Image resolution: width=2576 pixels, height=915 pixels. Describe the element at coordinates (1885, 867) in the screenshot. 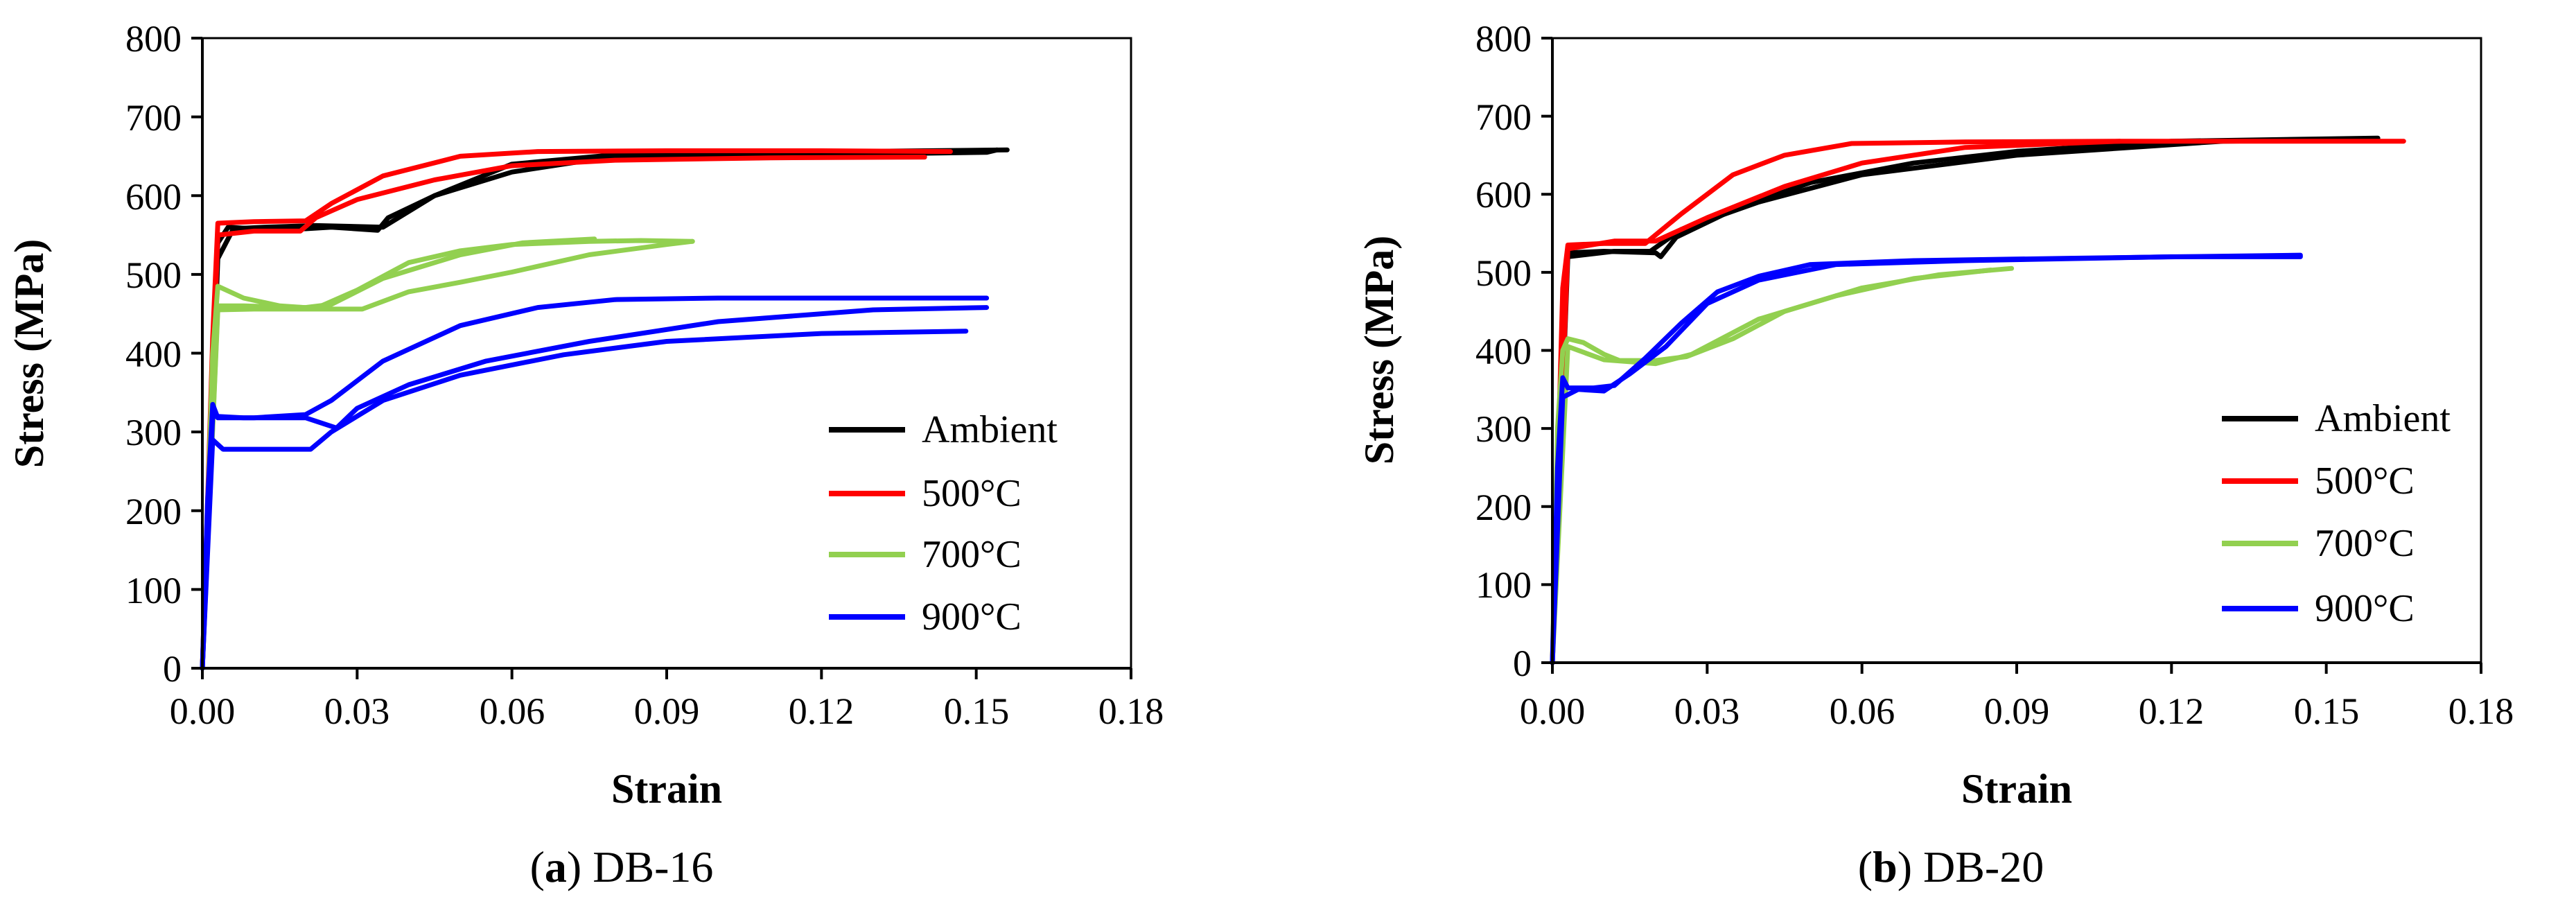

I see `caption-letter: b` at that location.